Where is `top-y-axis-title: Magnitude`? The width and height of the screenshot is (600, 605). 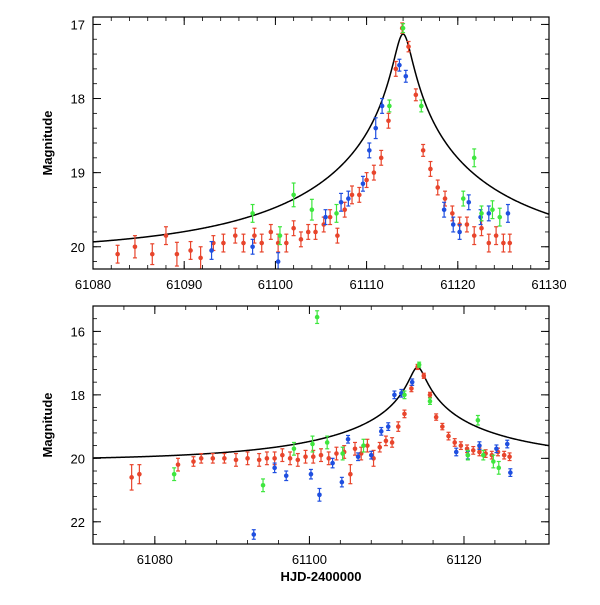
top-y-axis-title: Magnitude is located at coordinates (47, 143).